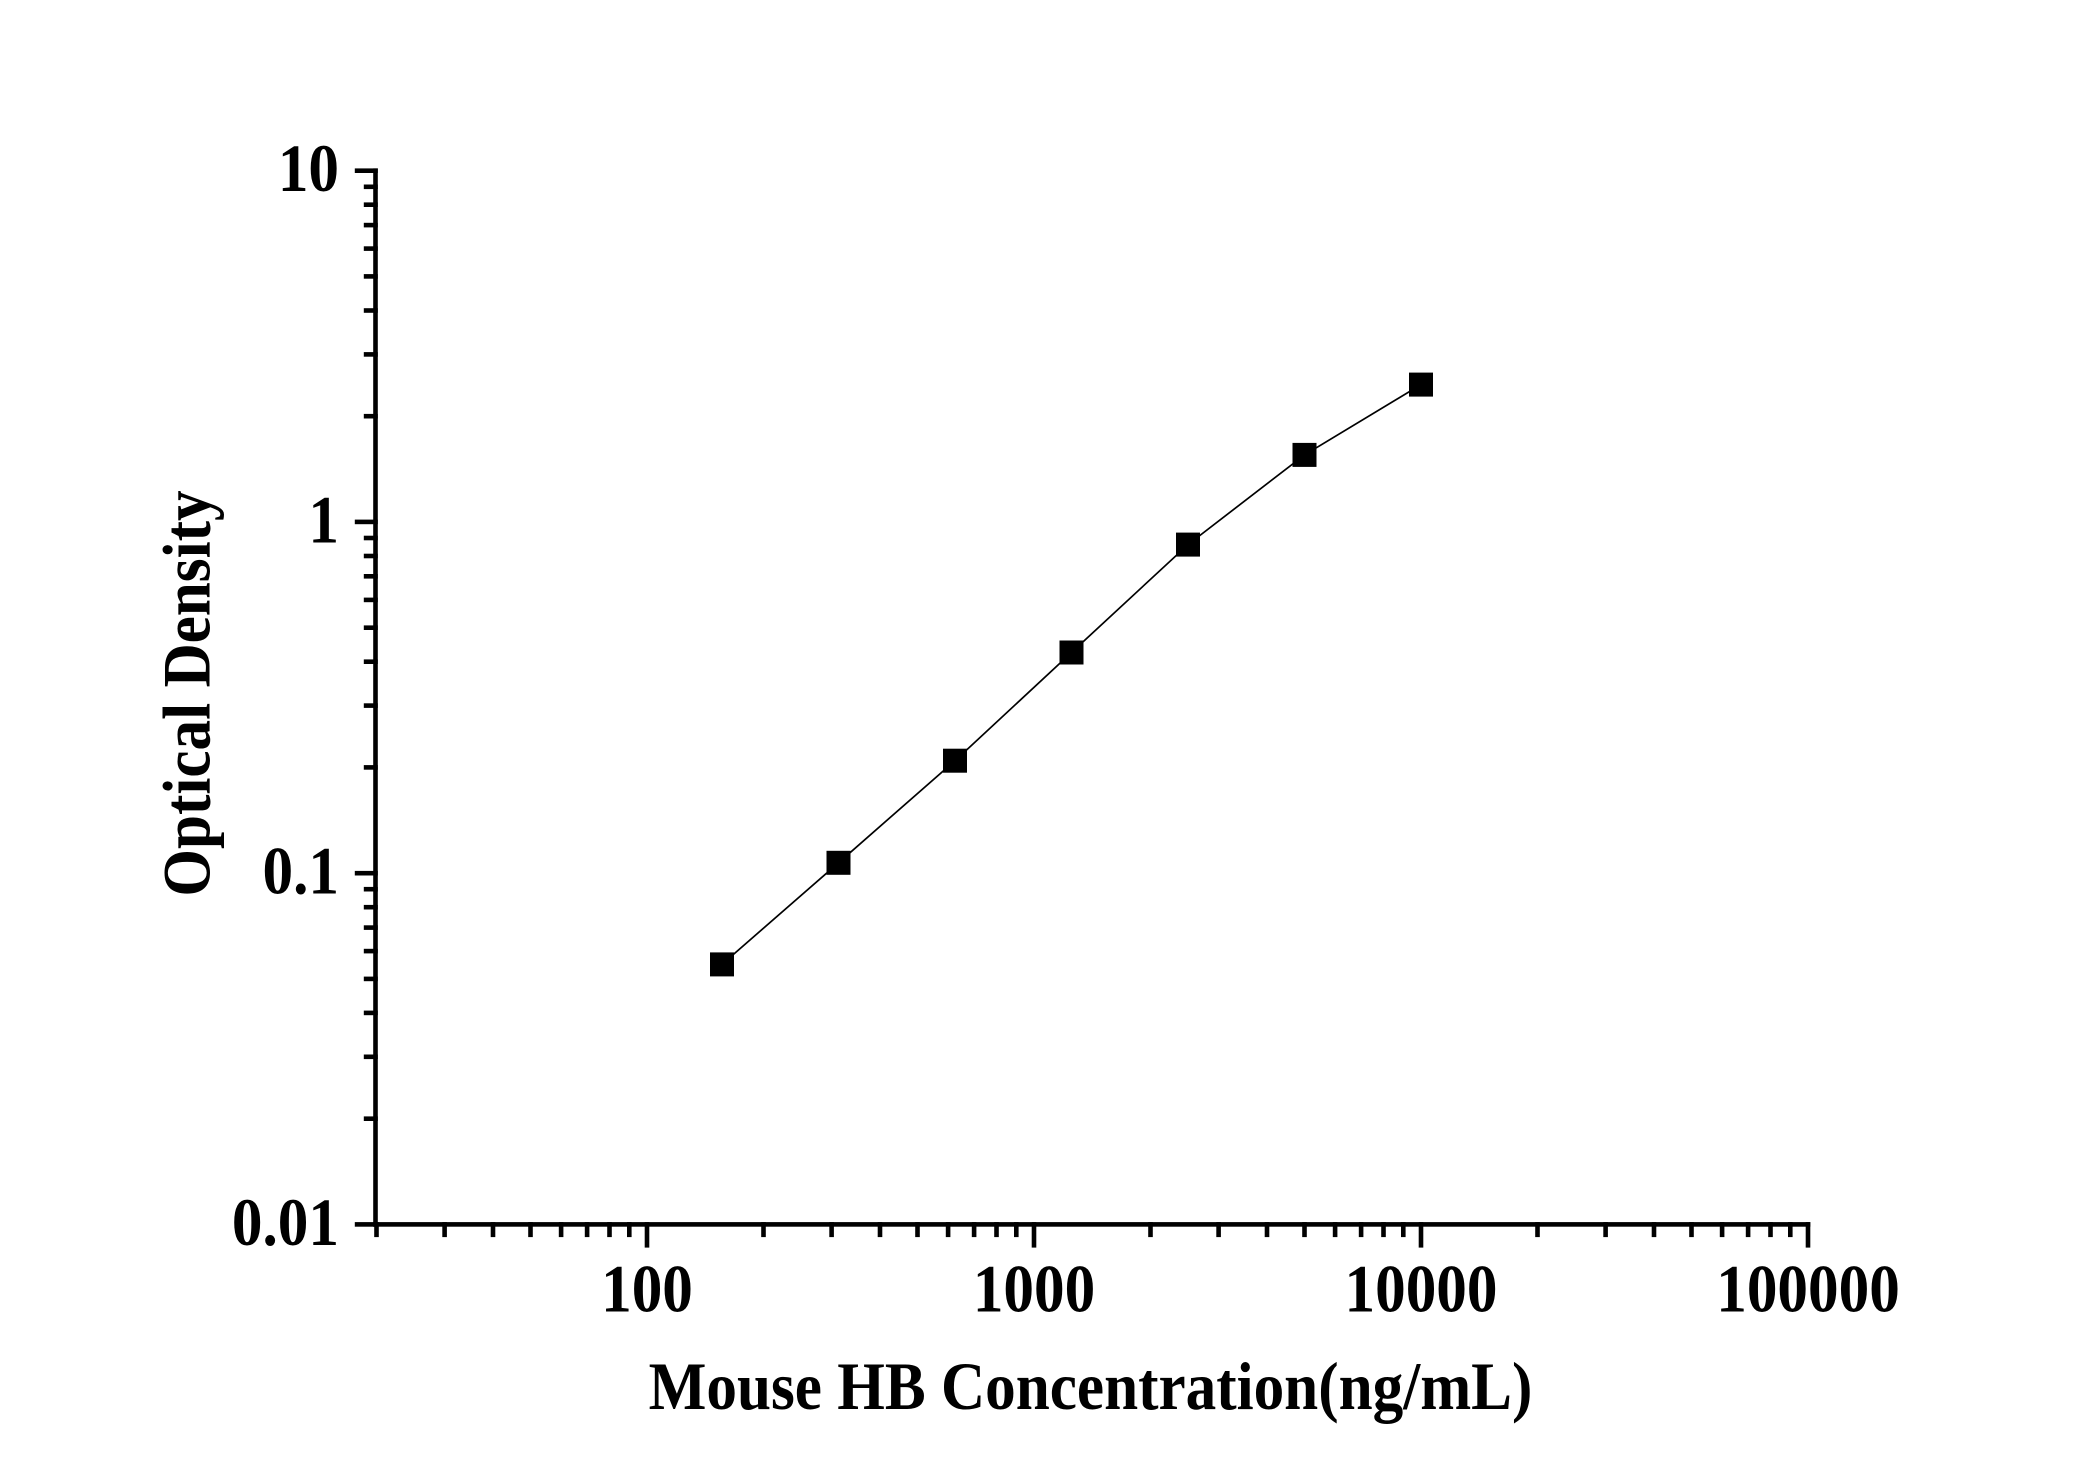 The image size is (2100, 1467). What do you see at coordinates (647, 1289) in the screenshot?
I see `svg-text: 100` at bounding box center [647, 1289].